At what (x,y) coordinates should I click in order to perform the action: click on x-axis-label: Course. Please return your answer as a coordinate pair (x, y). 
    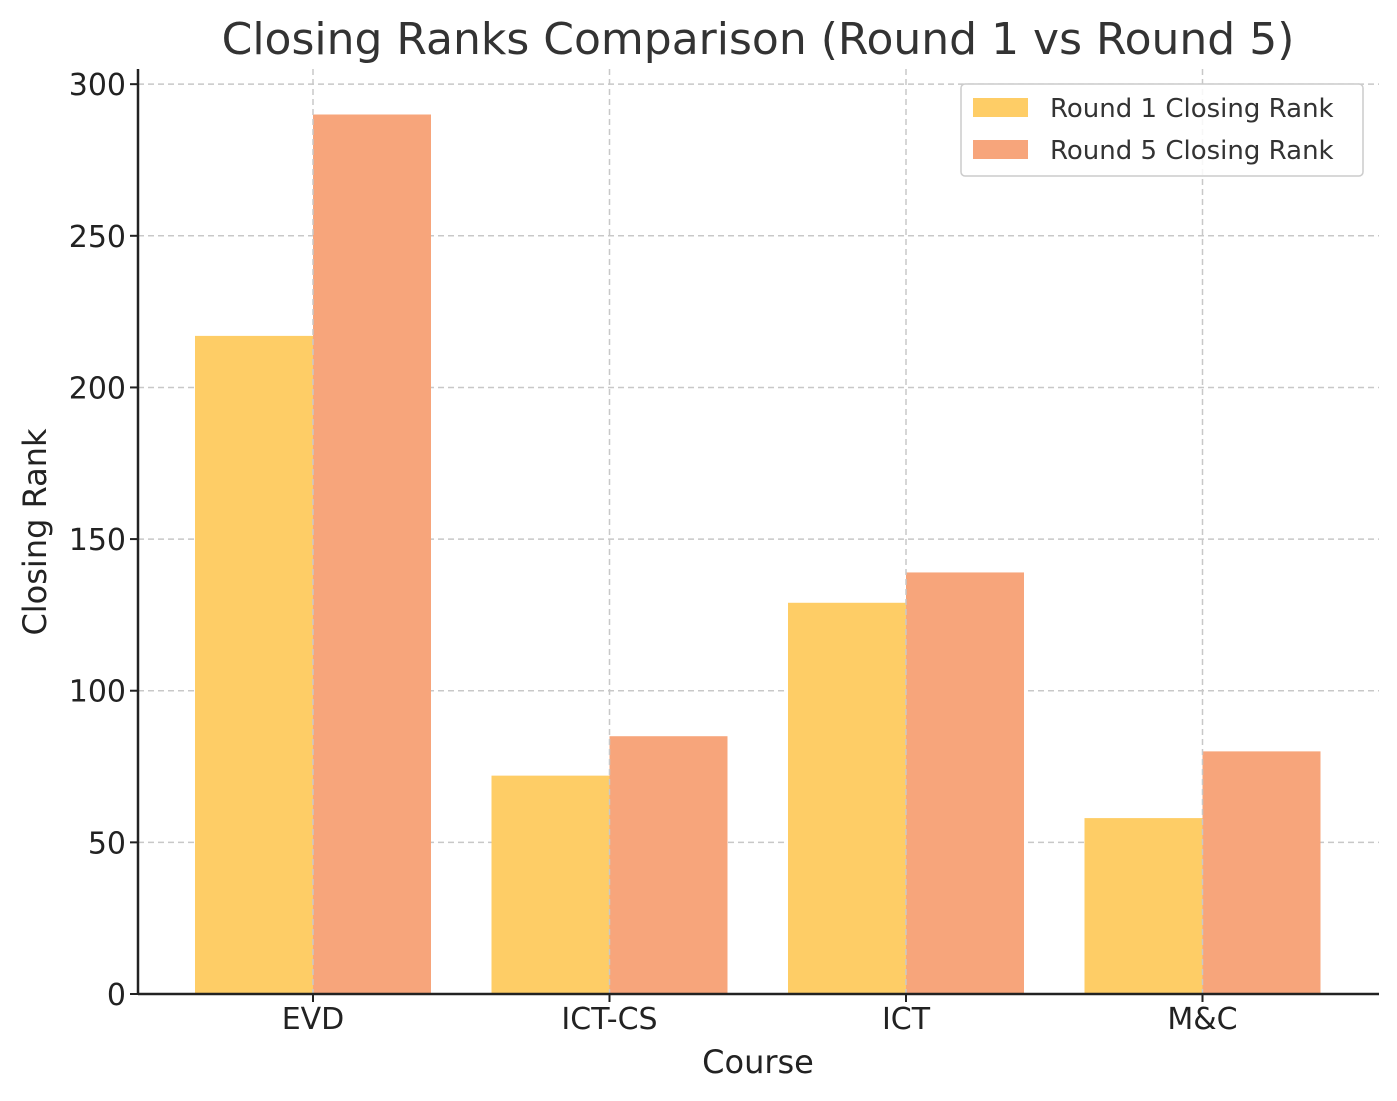
    Looking at the image, I should click on (758, 1062).